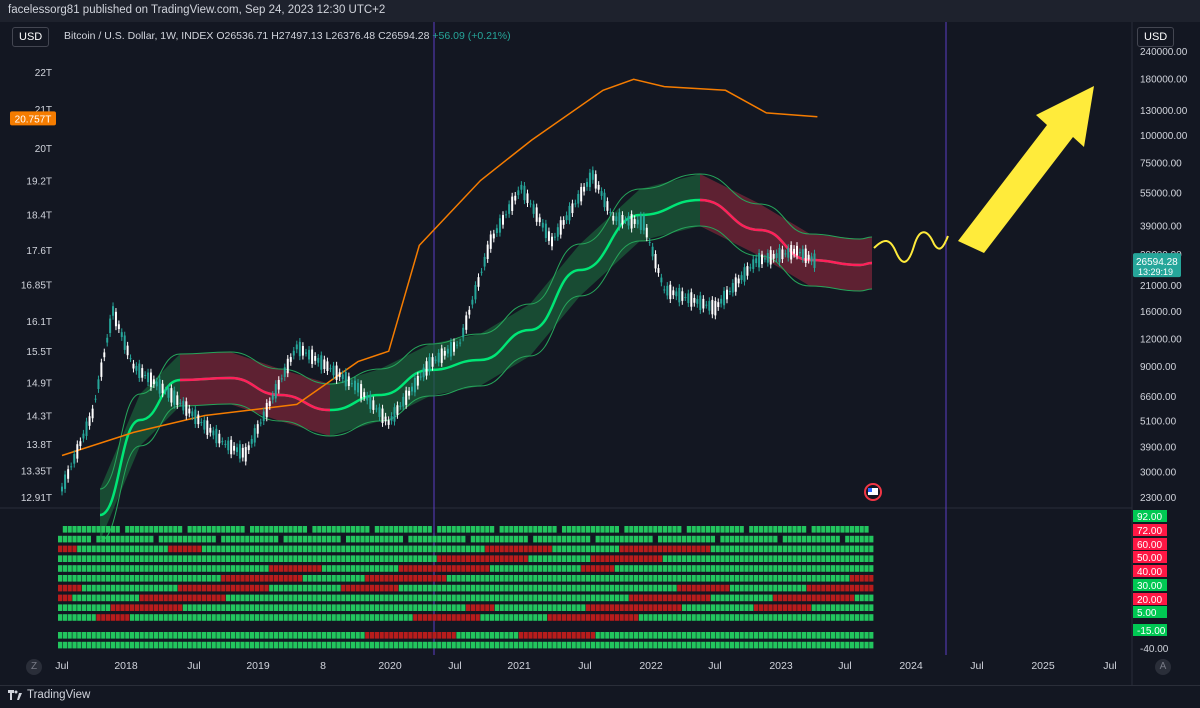  What do you see at coordinates (1156, 37) in the screenshot?
I see `currency-right-button: USD` at bounding box center [1156, 37].